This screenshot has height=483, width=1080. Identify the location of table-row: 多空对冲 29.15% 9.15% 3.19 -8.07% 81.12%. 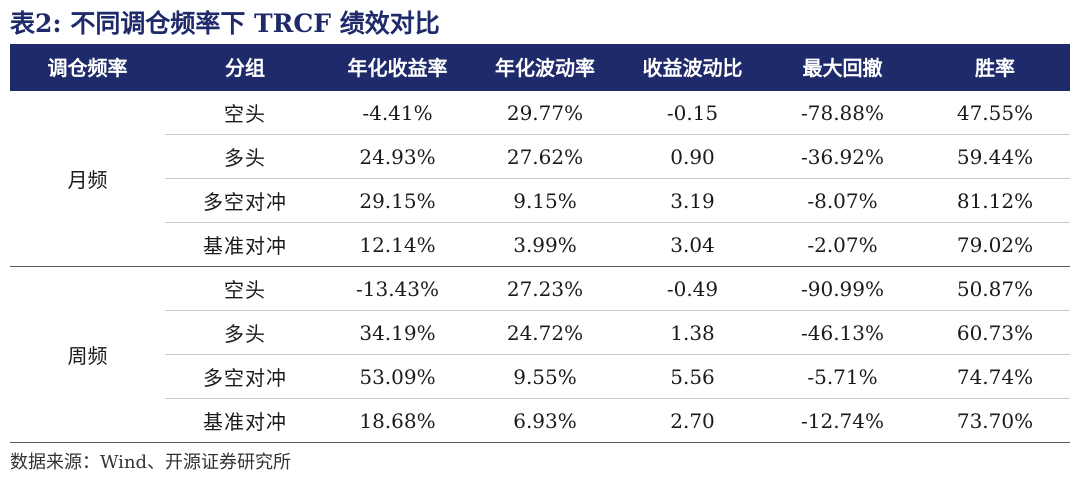
(540, 200).